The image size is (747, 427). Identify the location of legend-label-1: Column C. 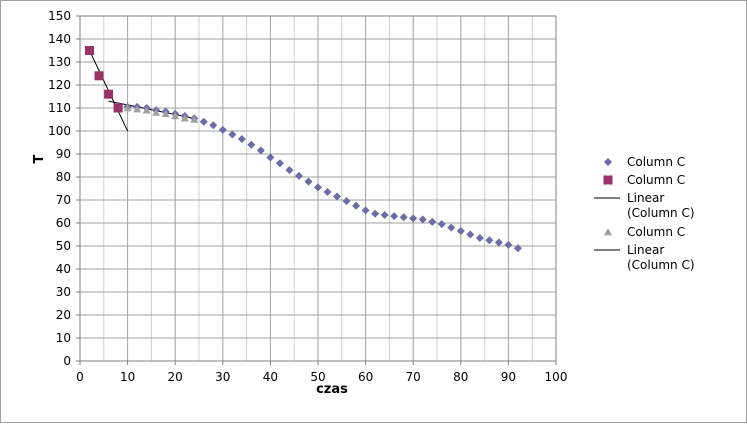
(656, 180).